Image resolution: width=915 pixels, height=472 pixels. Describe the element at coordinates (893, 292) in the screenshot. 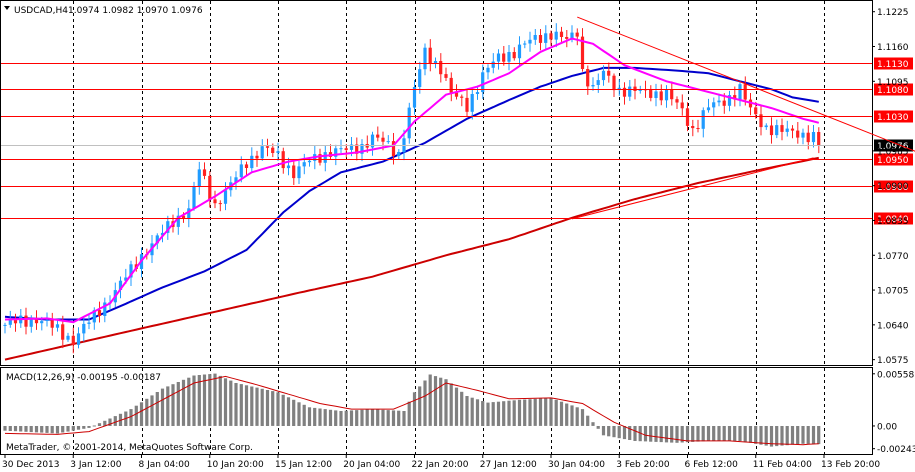

I see `price-axis-label: 1.0705` at that location.